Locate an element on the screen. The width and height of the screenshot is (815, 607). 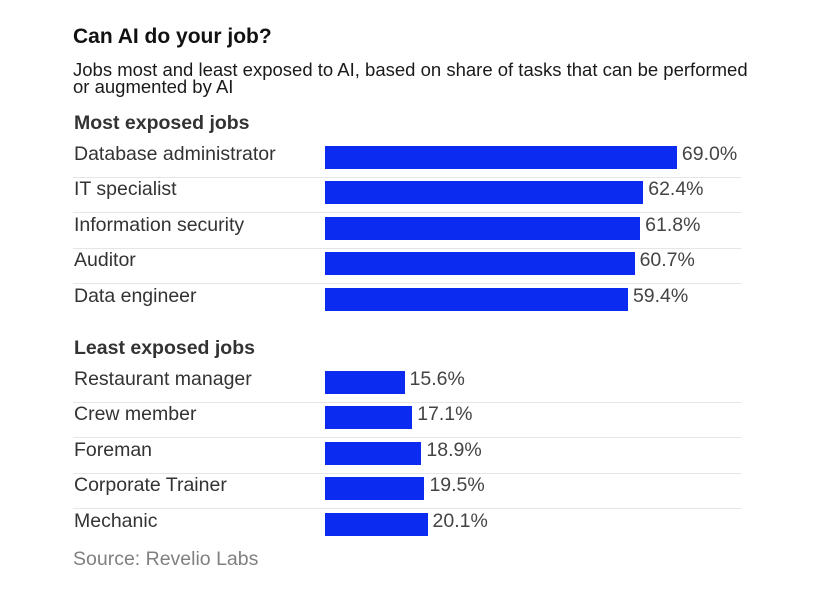
bar-row: Database administrator 69.0% is located at coordinates (407, 159).